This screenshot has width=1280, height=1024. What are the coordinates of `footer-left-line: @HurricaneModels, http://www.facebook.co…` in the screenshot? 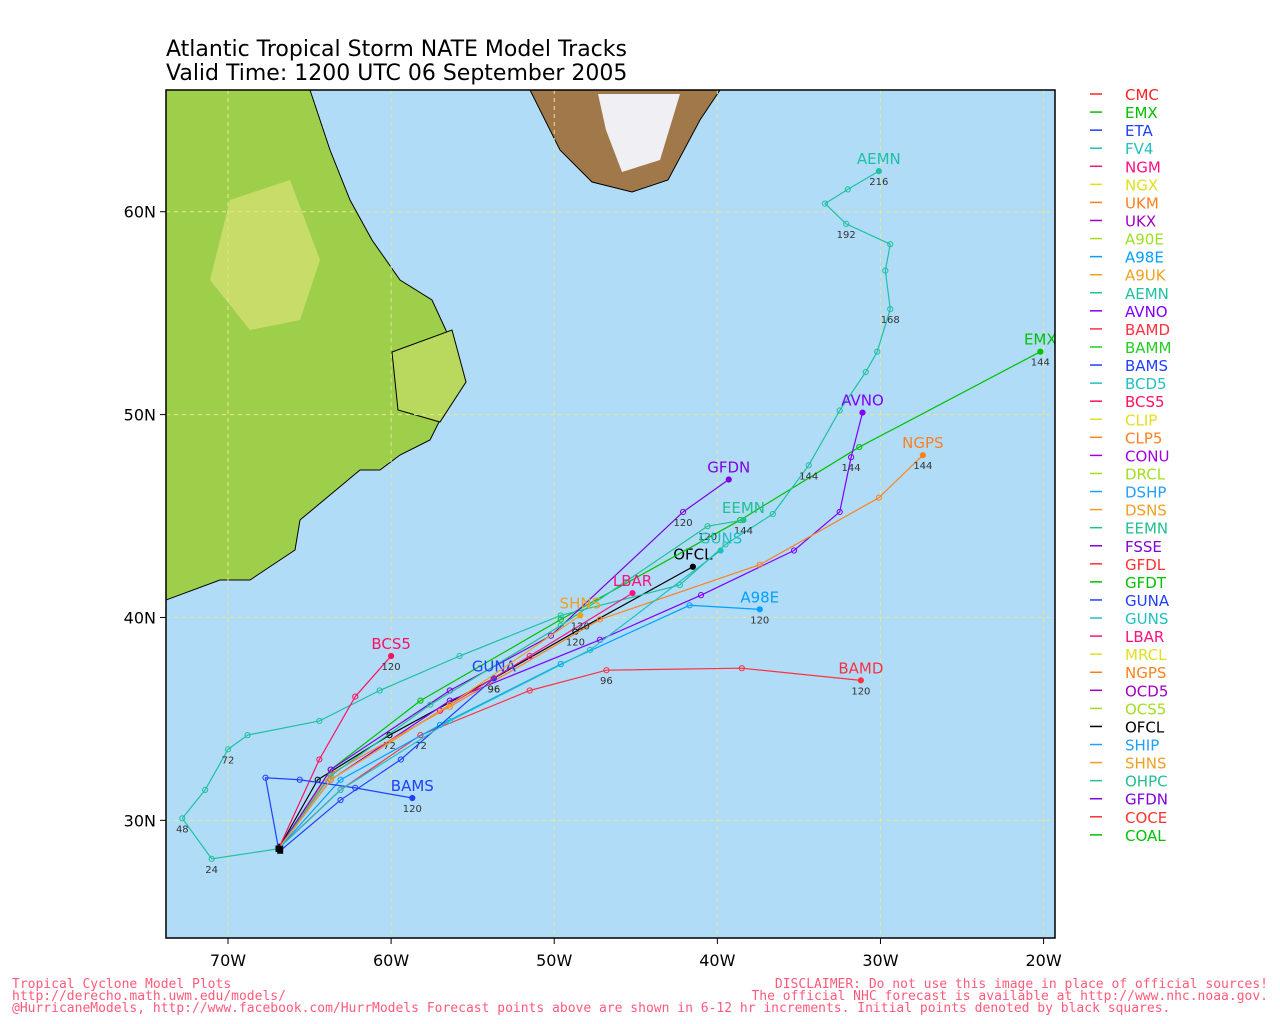 It's located at (591, 1008).